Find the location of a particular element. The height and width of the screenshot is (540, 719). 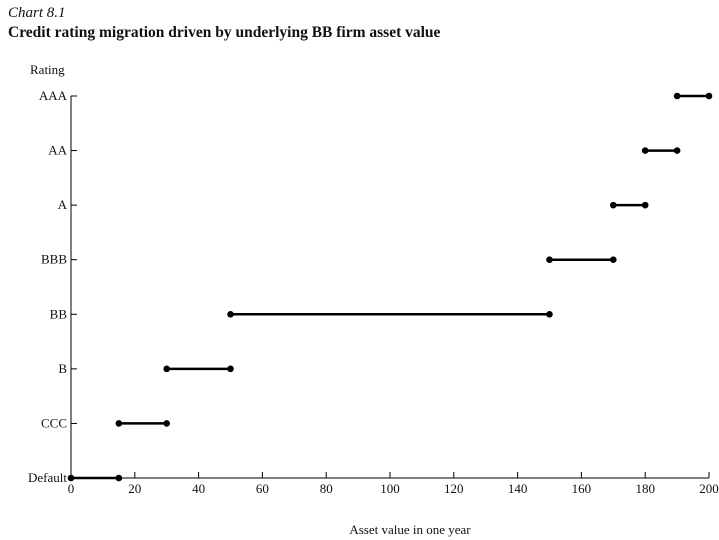

y-tick-label: AA is located at coordinates (57, 150).